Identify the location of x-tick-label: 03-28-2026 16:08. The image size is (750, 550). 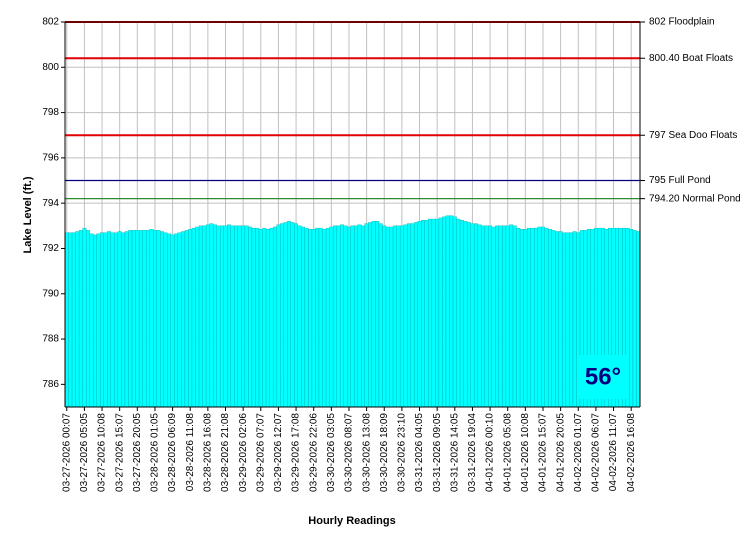
(208, 452).